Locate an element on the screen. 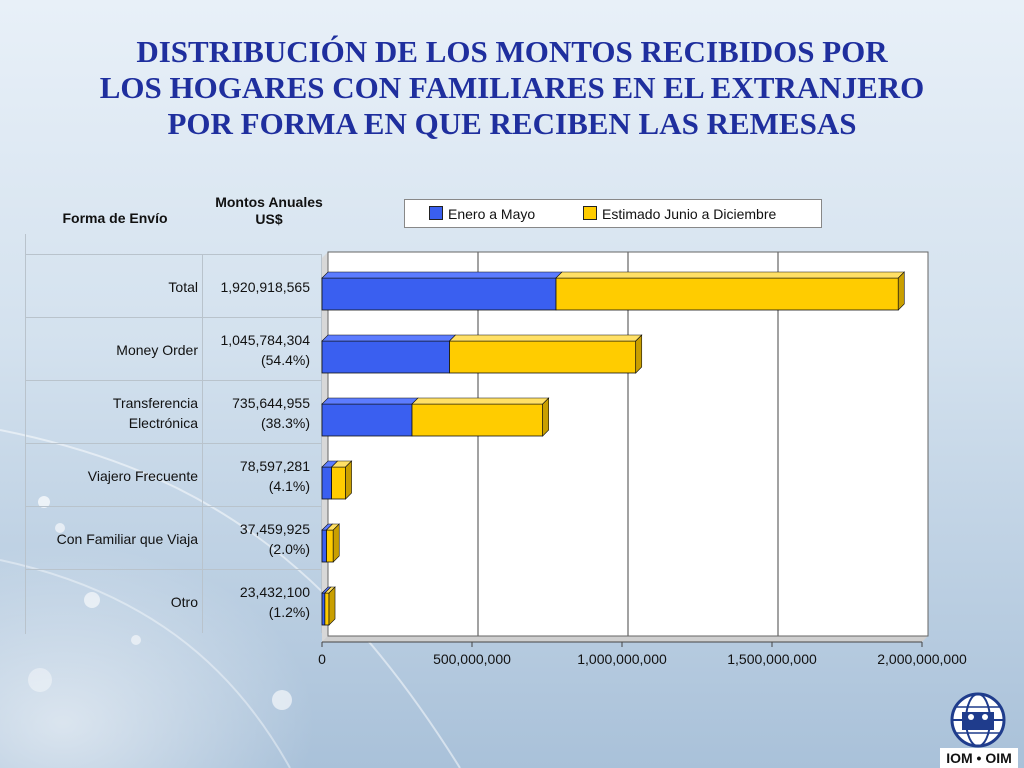  table-cell-forma-line: Total is located at coordinates (183, 286).